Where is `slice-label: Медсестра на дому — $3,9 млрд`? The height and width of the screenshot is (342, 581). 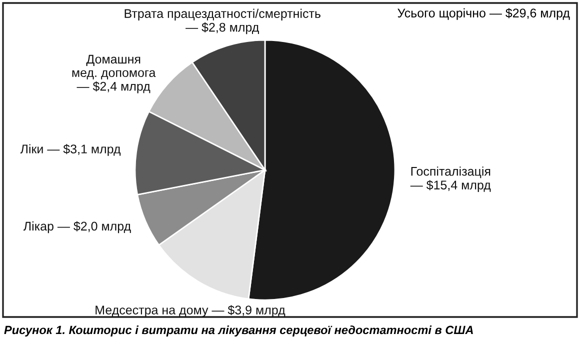
slice-label: Медсестра на дому — $3,9 млрд is located at coordinates (191, 311).